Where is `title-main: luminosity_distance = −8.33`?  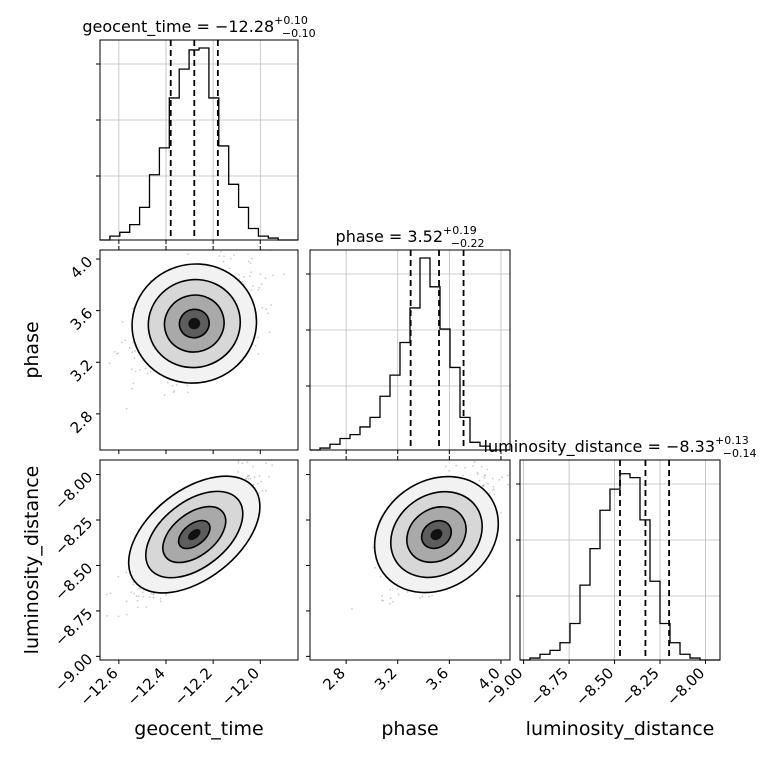
title-main: luminosity_distance = −8.33 is located at coordinates (599, 447).